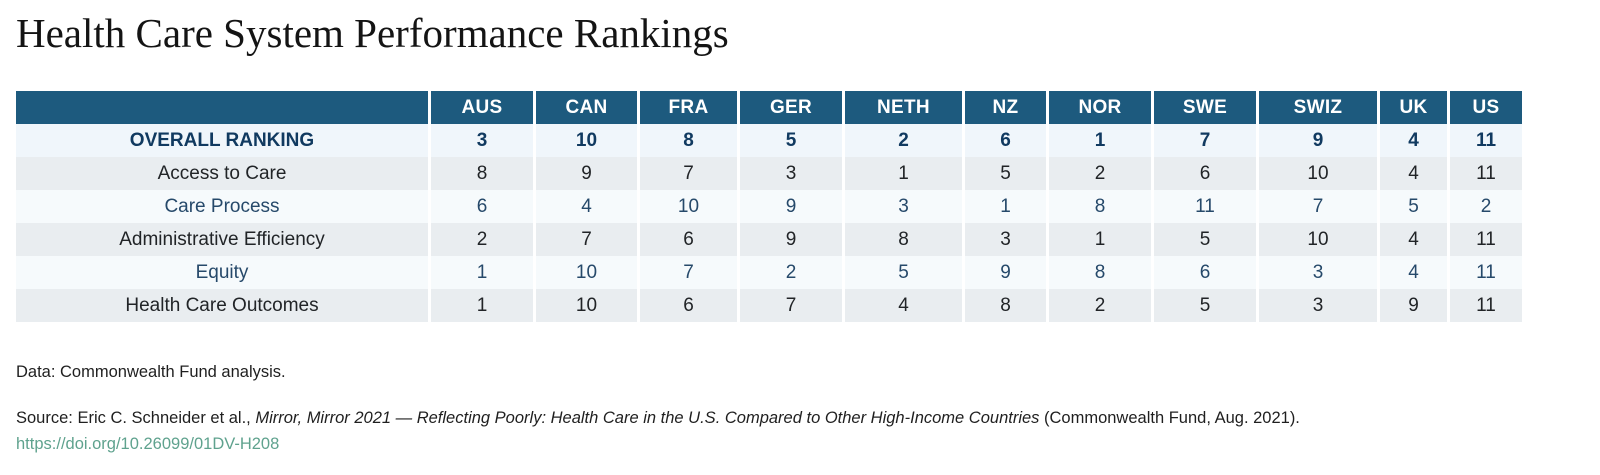 The image size is (1600, 475). I want to click on column-header: SWE, so click(1203, 108).